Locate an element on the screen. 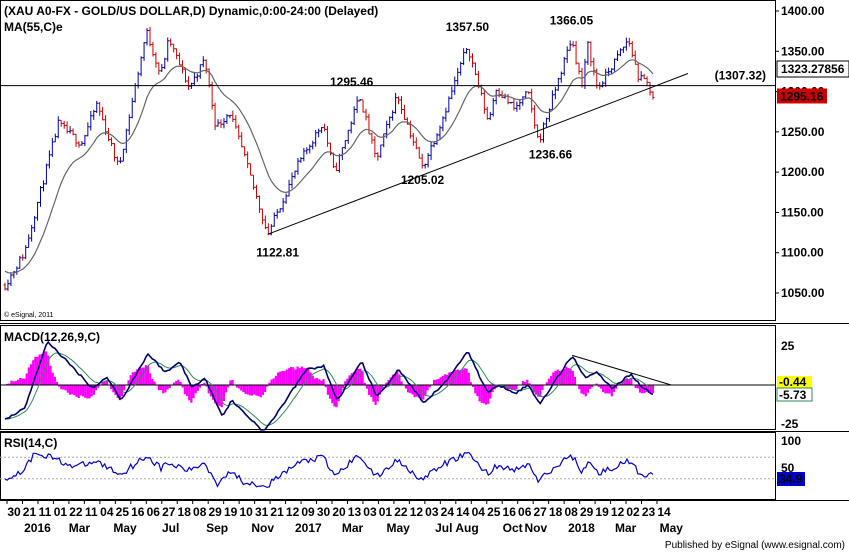 The height and width of the screenshot is (552, 849). x-month-label: 2017 is located at coordinates (308, 528).